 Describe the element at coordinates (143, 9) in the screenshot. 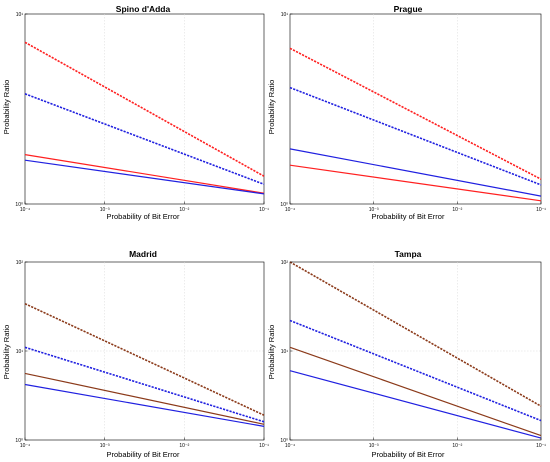

I see `chart-title: Spino d'Adda` at that location.